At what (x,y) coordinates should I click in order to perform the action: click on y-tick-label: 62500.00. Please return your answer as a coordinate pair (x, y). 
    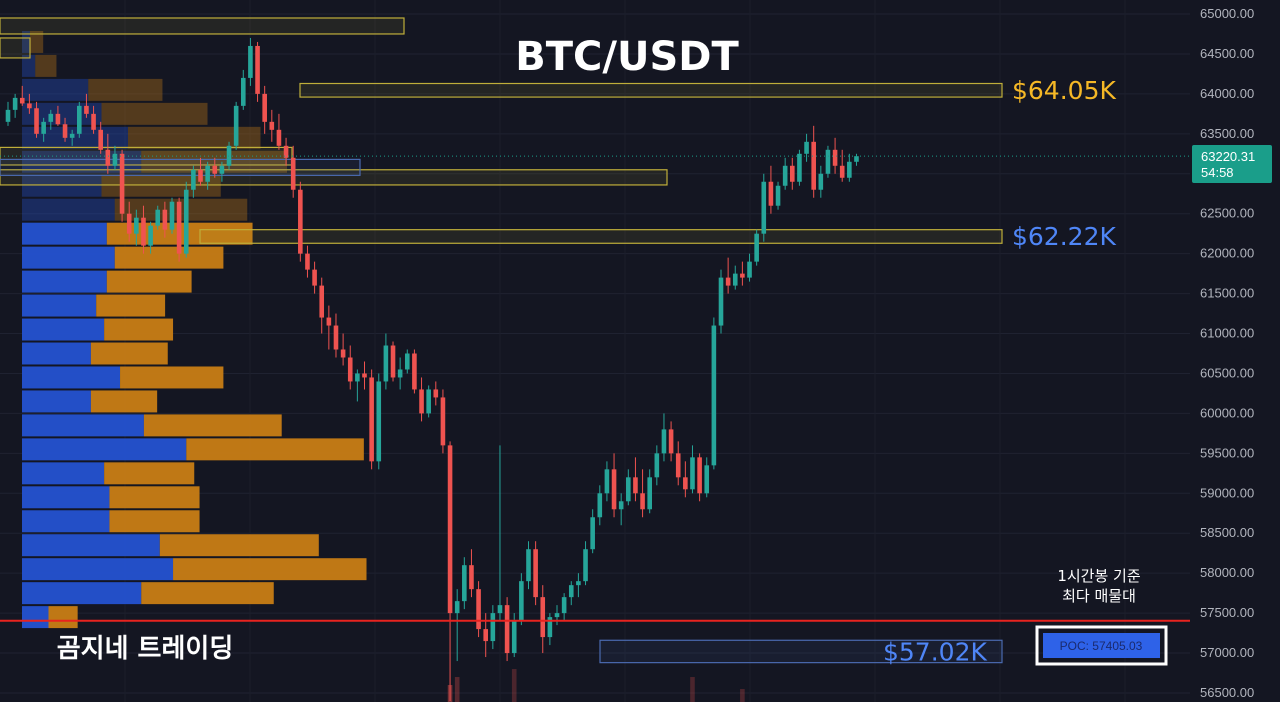
    Looking at the image, I should click on (1227, 213).